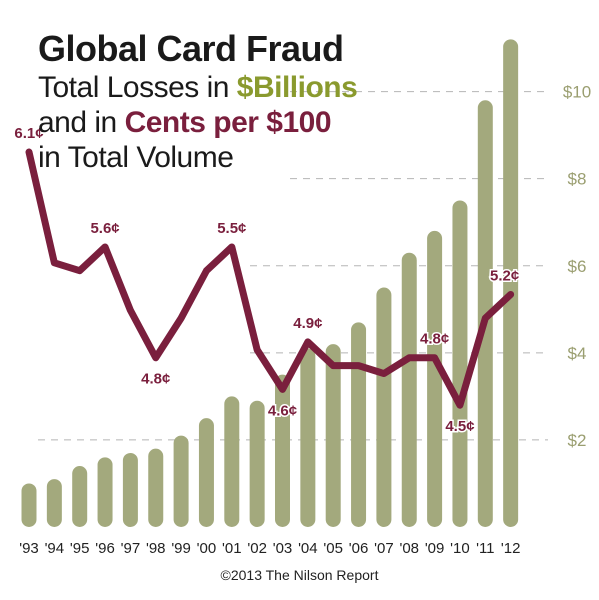 The height and width of the screenshot is (600, 599). Describe the element at coordinates (283, 548) in the screenshot. I see `x-tick-label: '03` at that location.